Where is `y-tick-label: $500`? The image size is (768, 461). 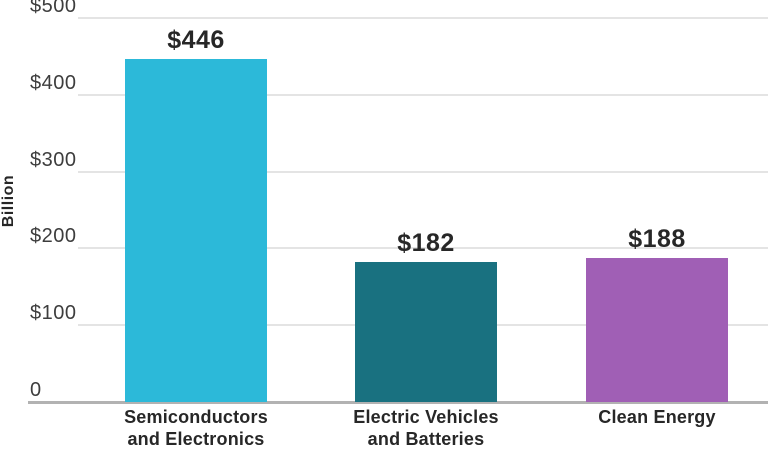
y-tick-label: $500 is located at coordinates (53, 8).